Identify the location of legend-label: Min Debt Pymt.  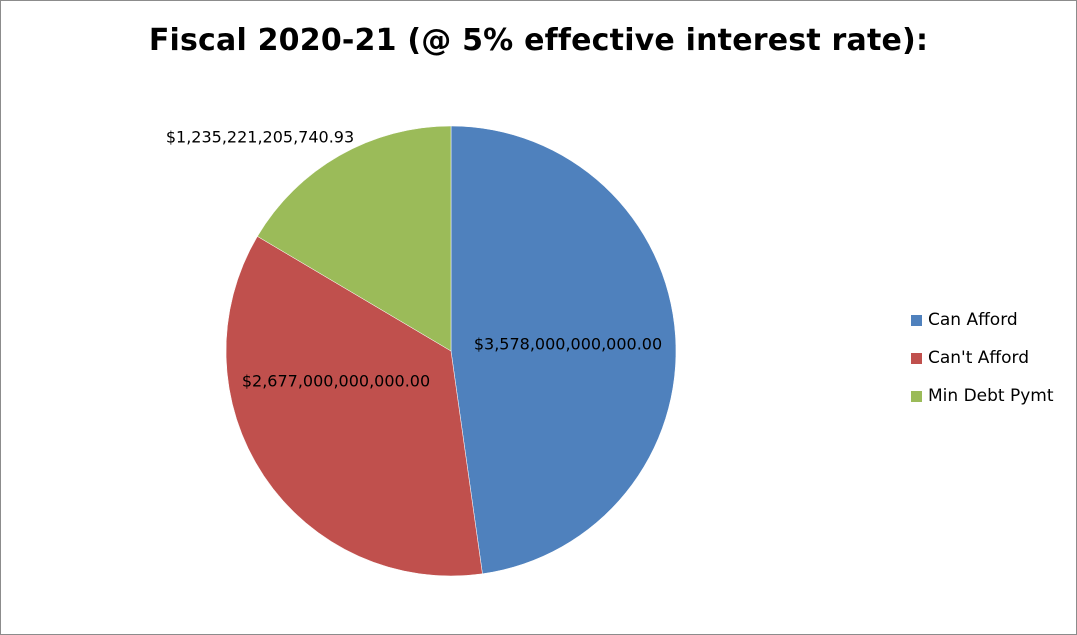
(991, 396).